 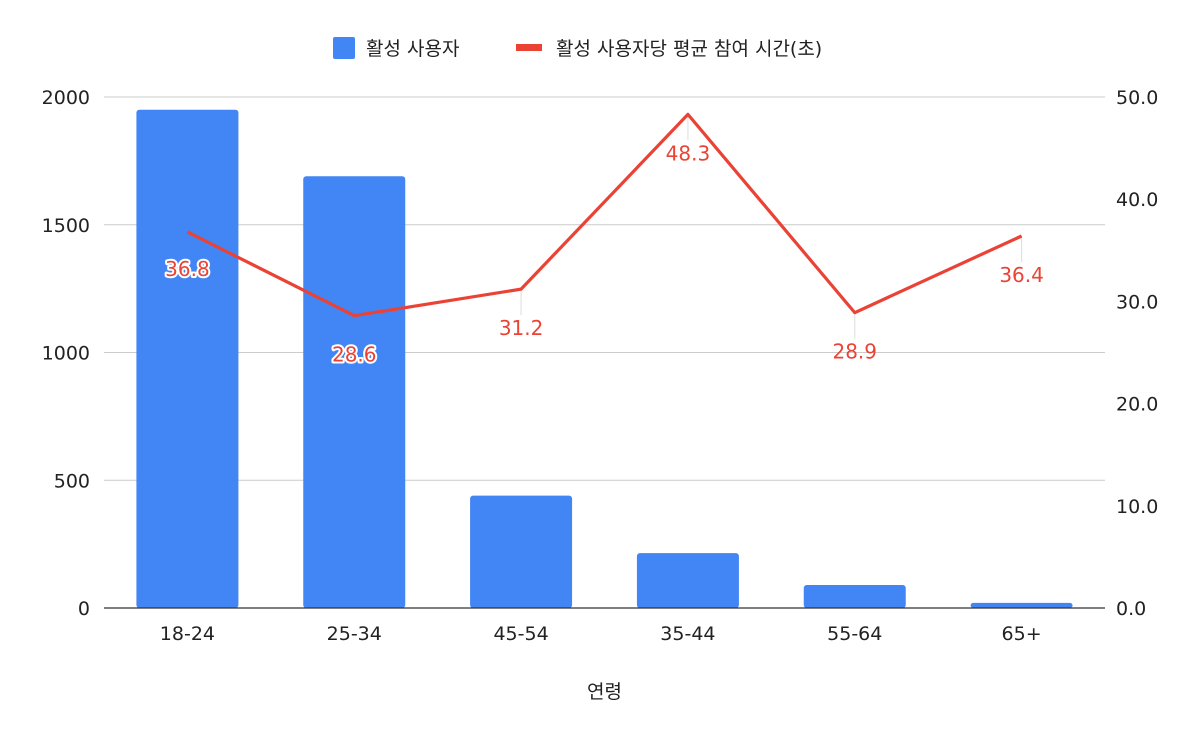 What do you see at coordinates (854, 634) in the screenshot?
I see `x-tick-label: 55-64` at bounding box center [854, 634].